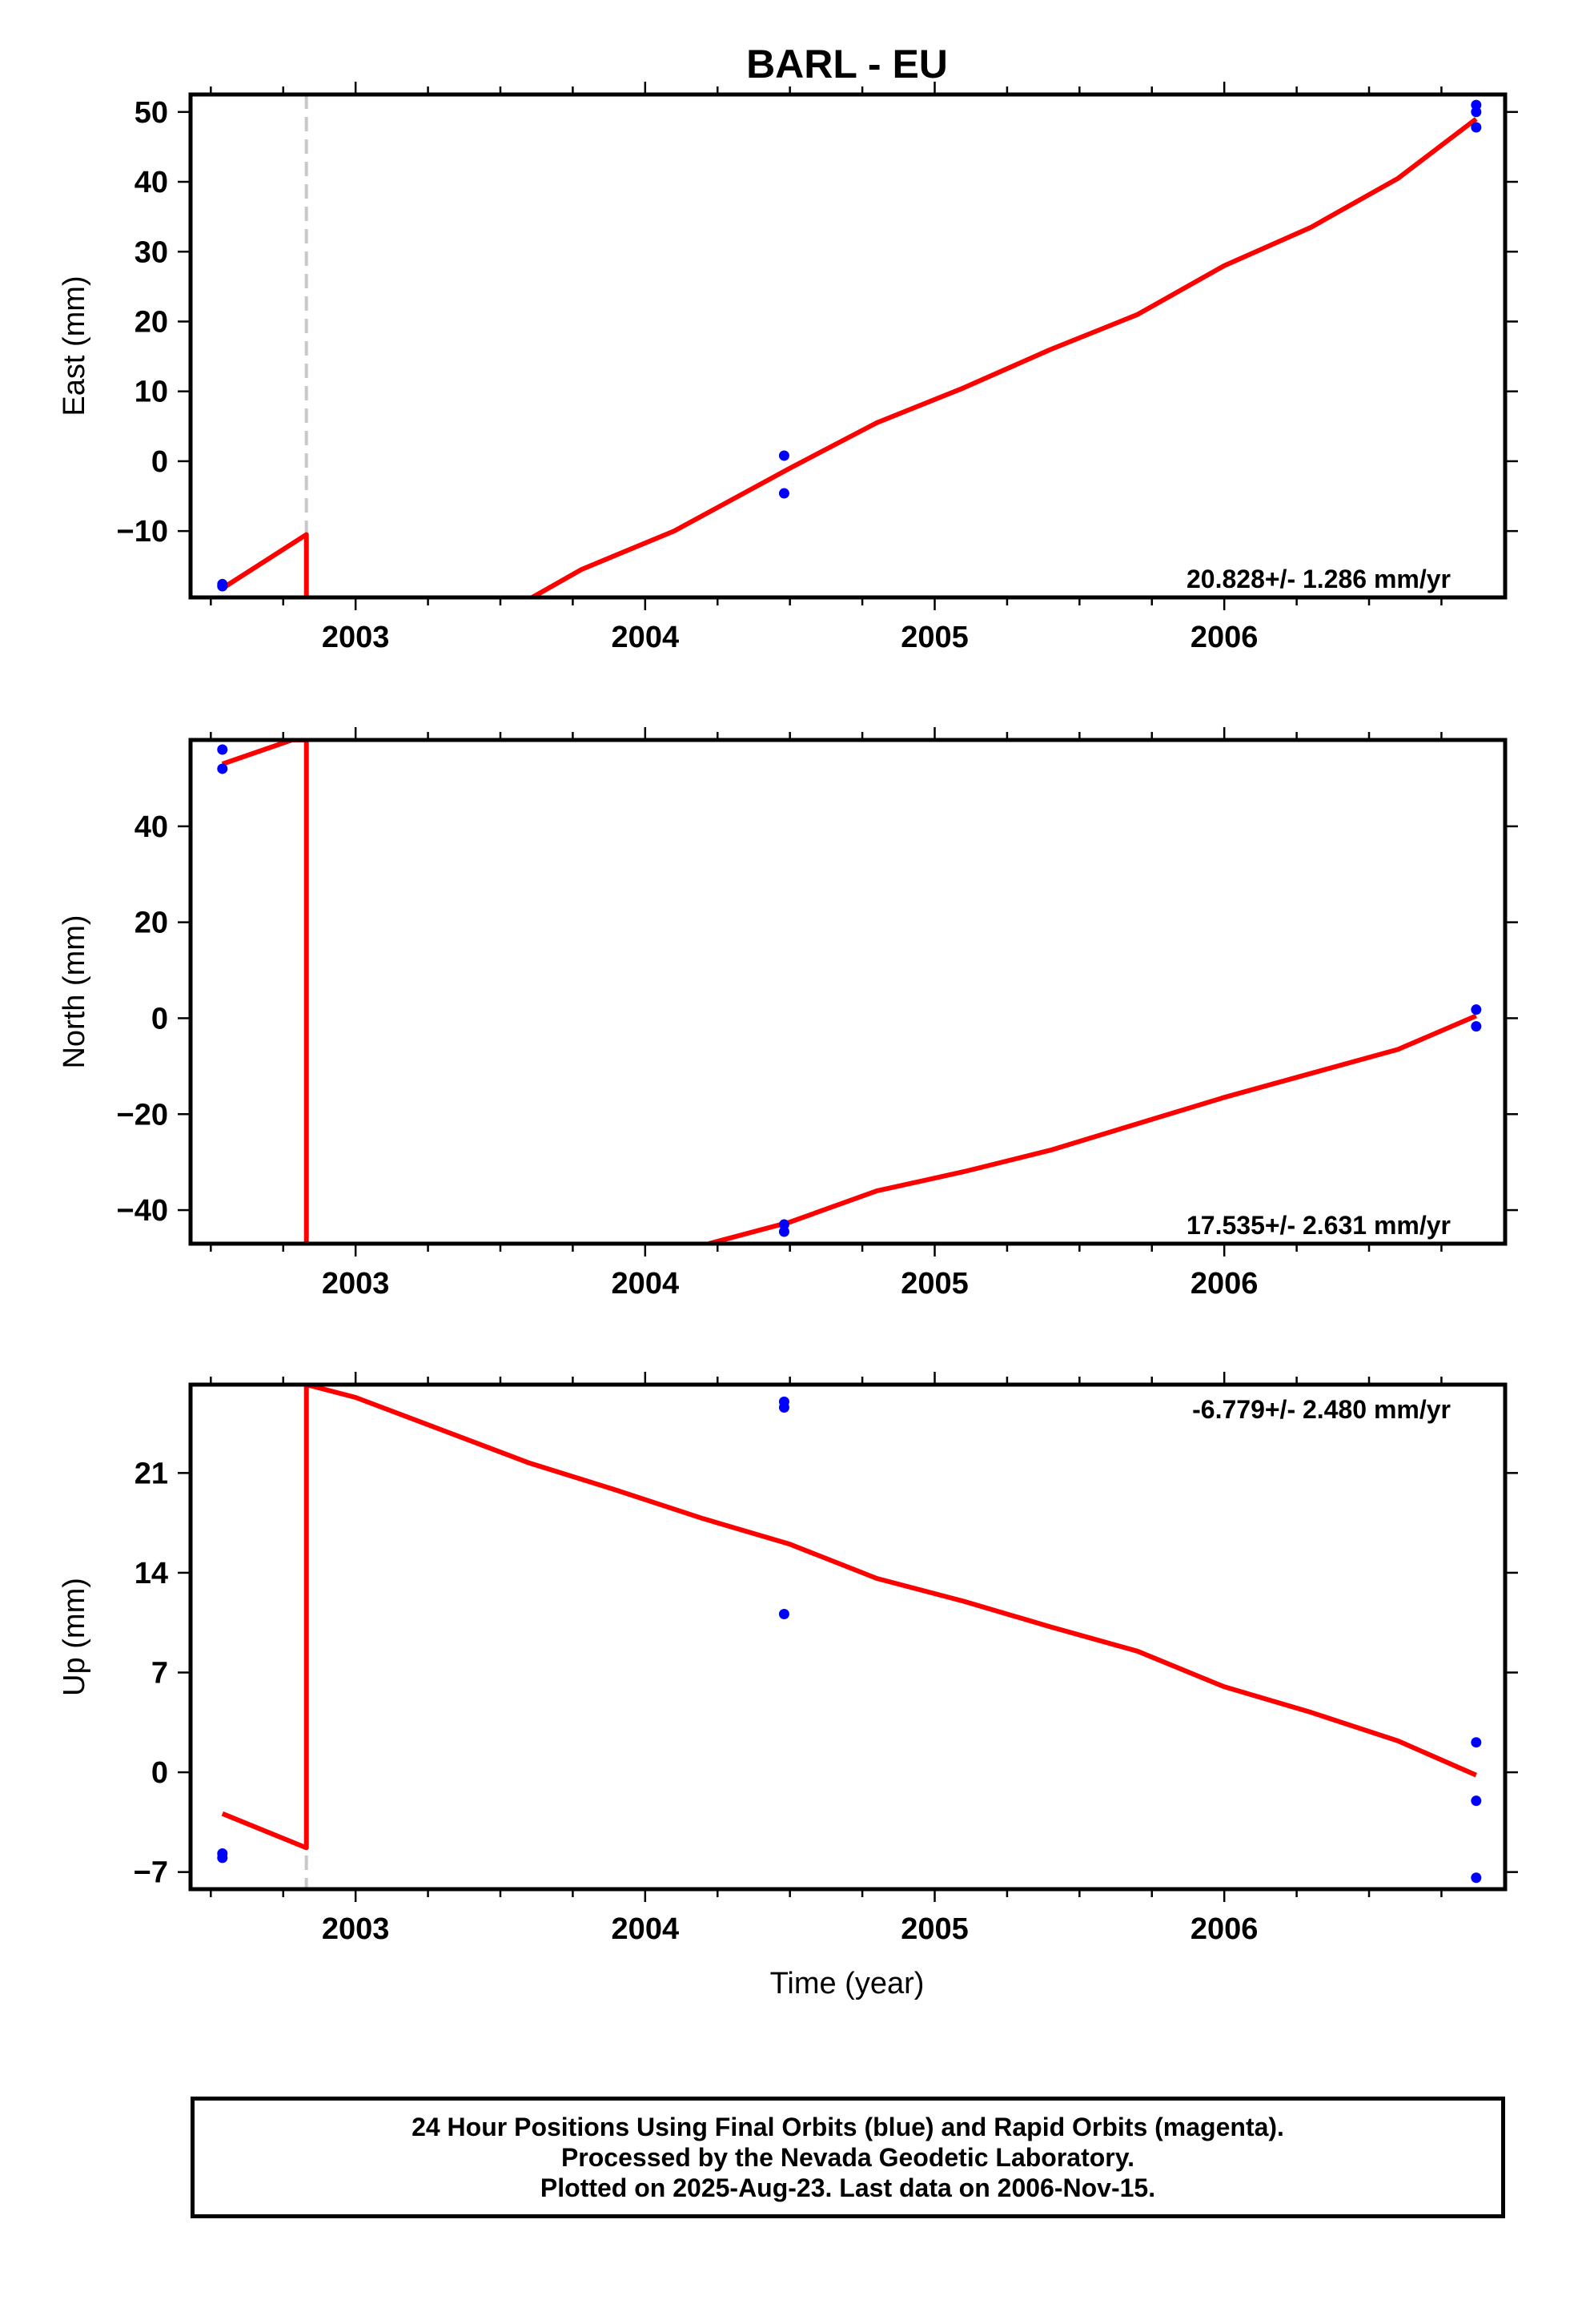  What do you see at coordinates (74, 1637) in the screenshot?
I see `y-axis-label: Up (mm)` at bounding box center [74, 1637].